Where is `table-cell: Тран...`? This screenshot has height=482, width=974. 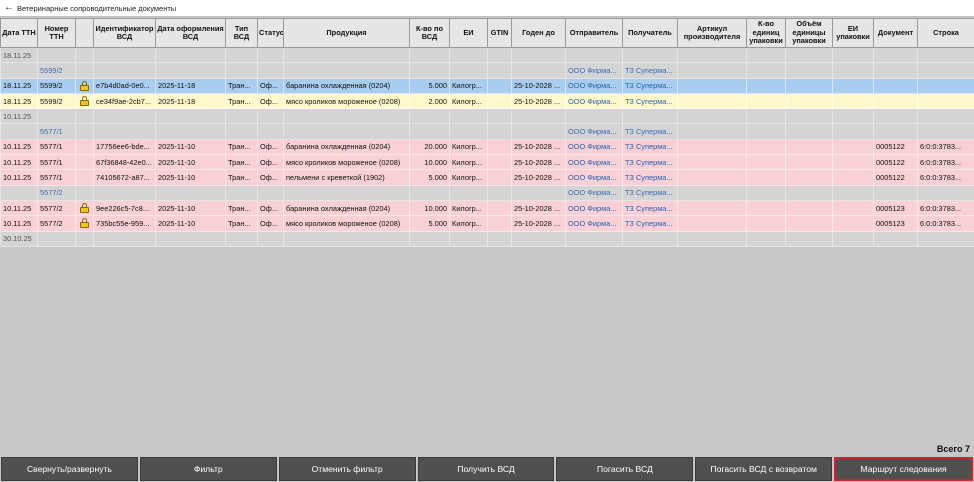 table-cell: Тран... is located at coordinates (241, 208).